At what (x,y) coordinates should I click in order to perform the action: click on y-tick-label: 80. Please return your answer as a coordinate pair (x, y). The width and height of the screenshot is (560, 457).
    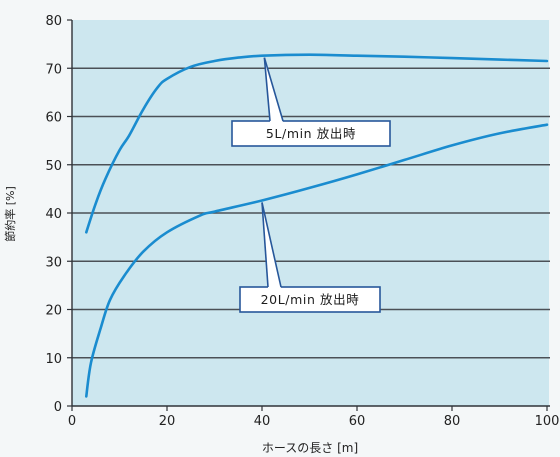
    Looking at the image, I should click on (53, 21).